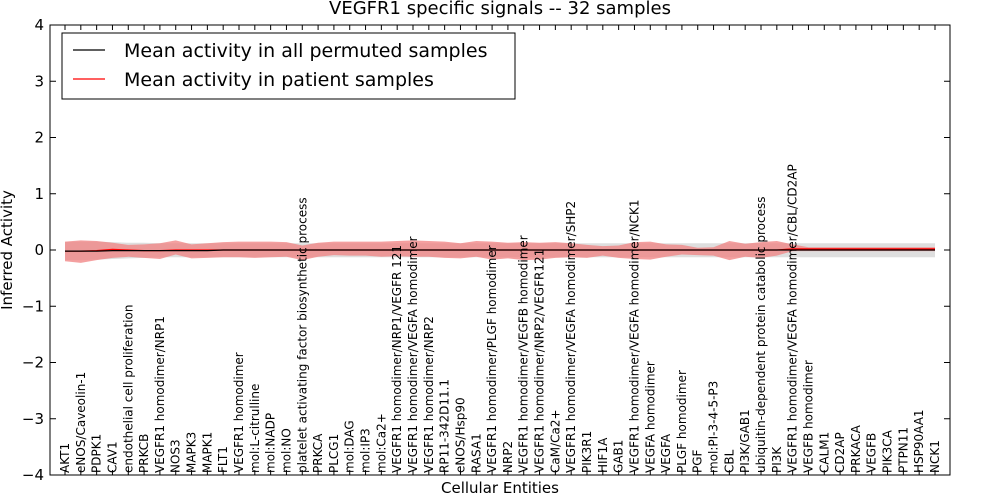  What do you see at coordinates (571, 337) in the screenshot?
I see `x-category-label: VEGFR1 homodimer/VEGFA homodimer/SHP2` at bounding box center [571, 337].